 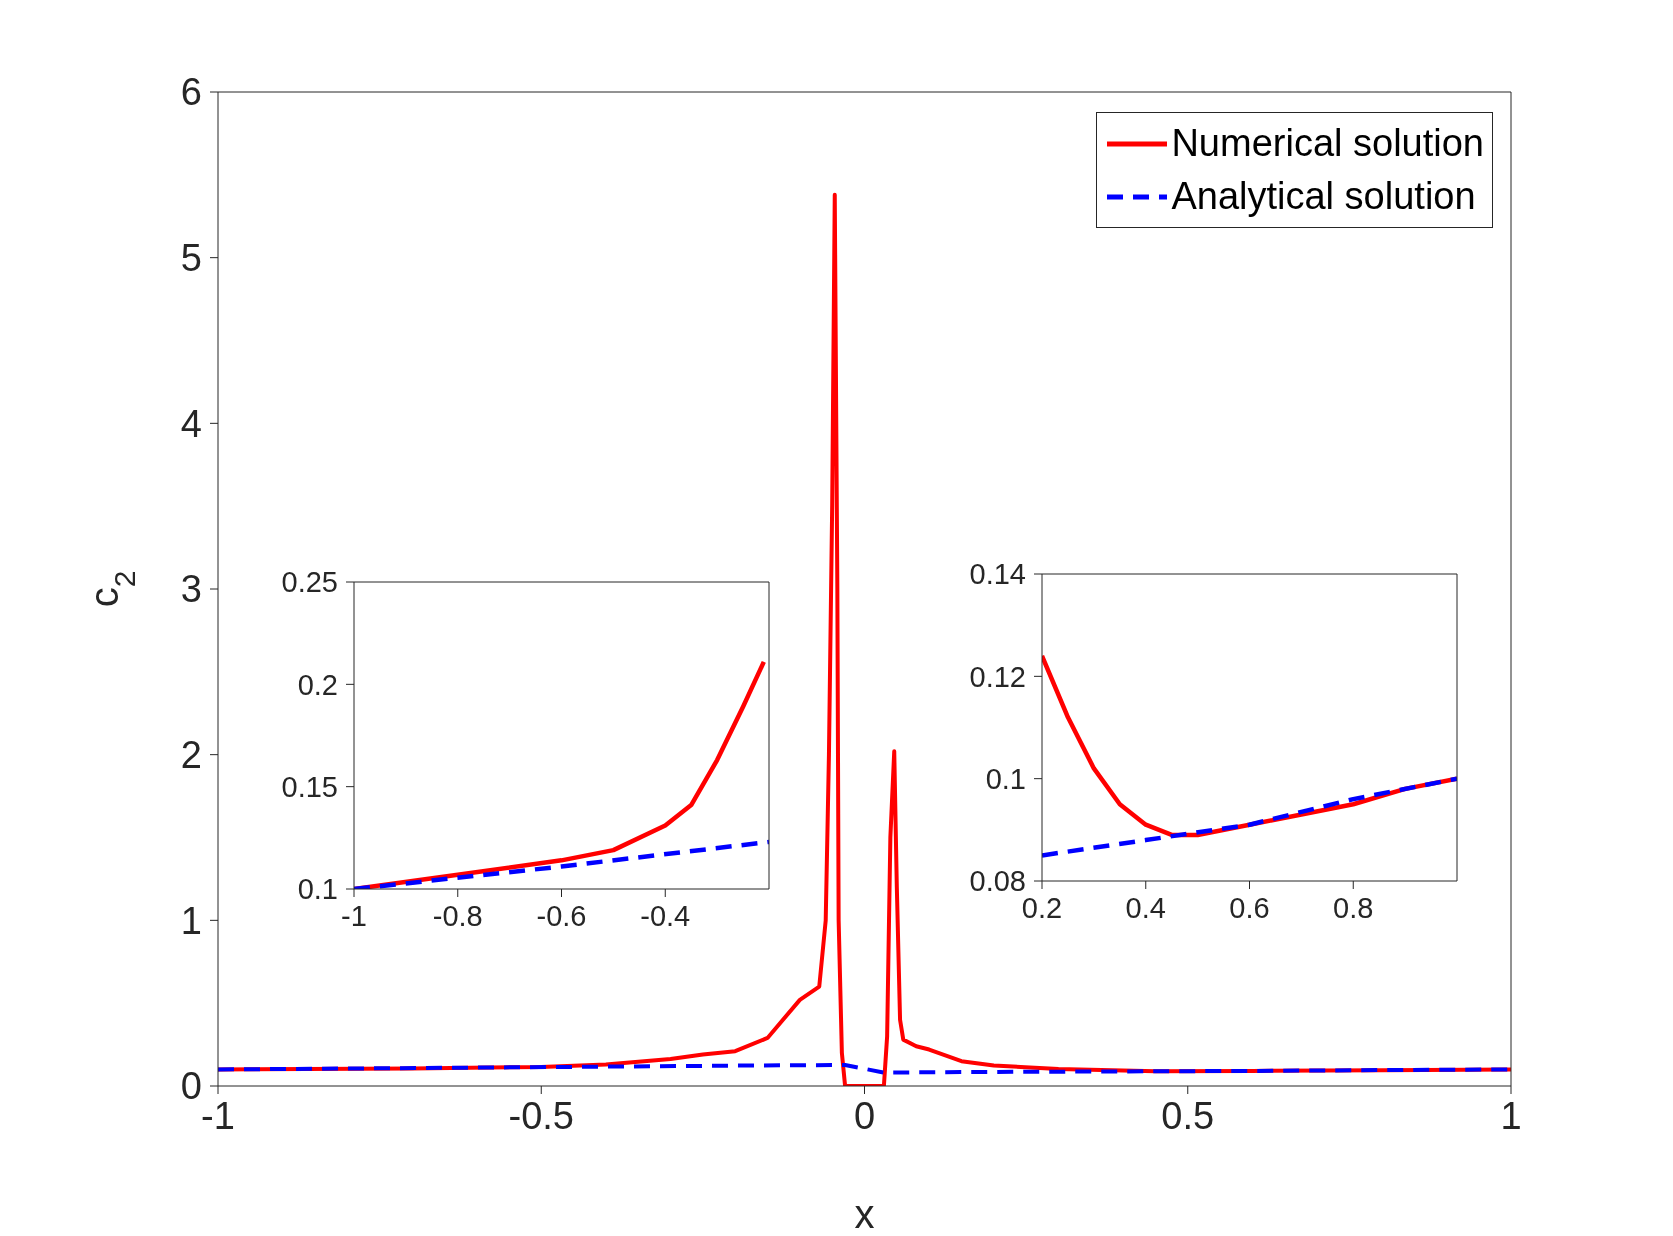 What do you see at coordinates (191, 92) in the screenshot?
I see `y-tick-label: 6` at bounding box center [191, 92].